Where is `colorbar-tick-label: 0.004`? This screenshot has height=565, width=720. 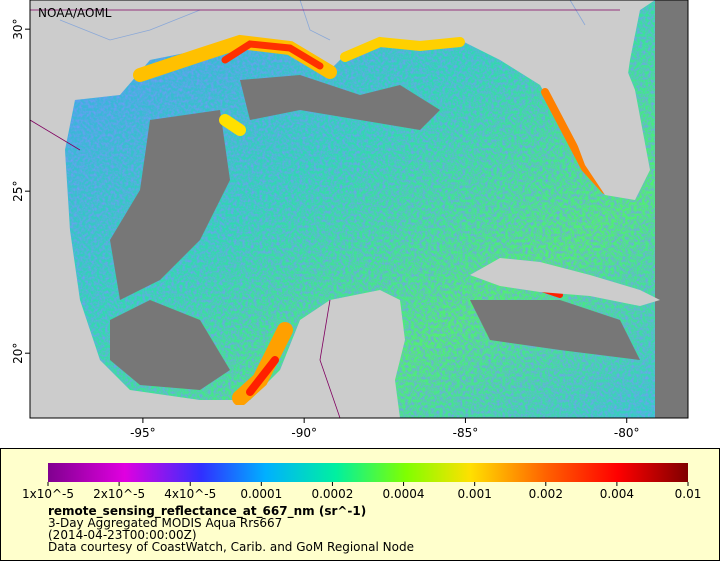
colorbar-tick-label: 0.004 is located at coordinates (617, 494).